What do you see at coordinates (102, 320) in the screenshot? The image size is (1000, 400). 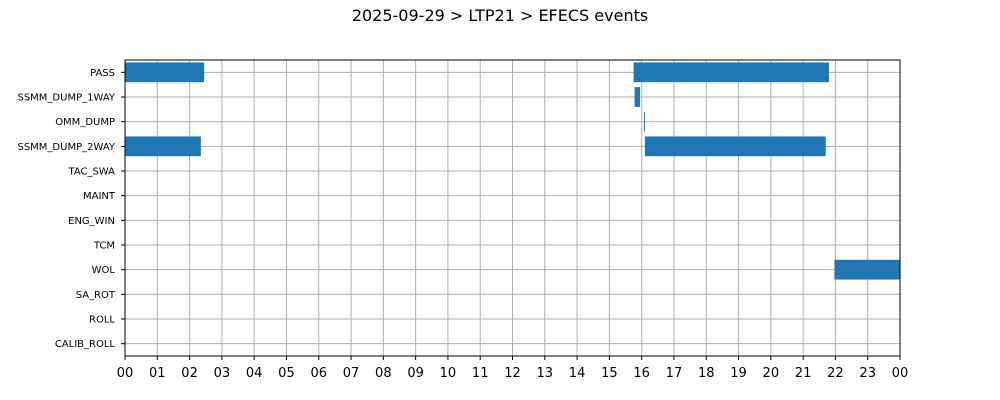 I see `y-tick-label: ROLL` at bounding box center [102, 320].